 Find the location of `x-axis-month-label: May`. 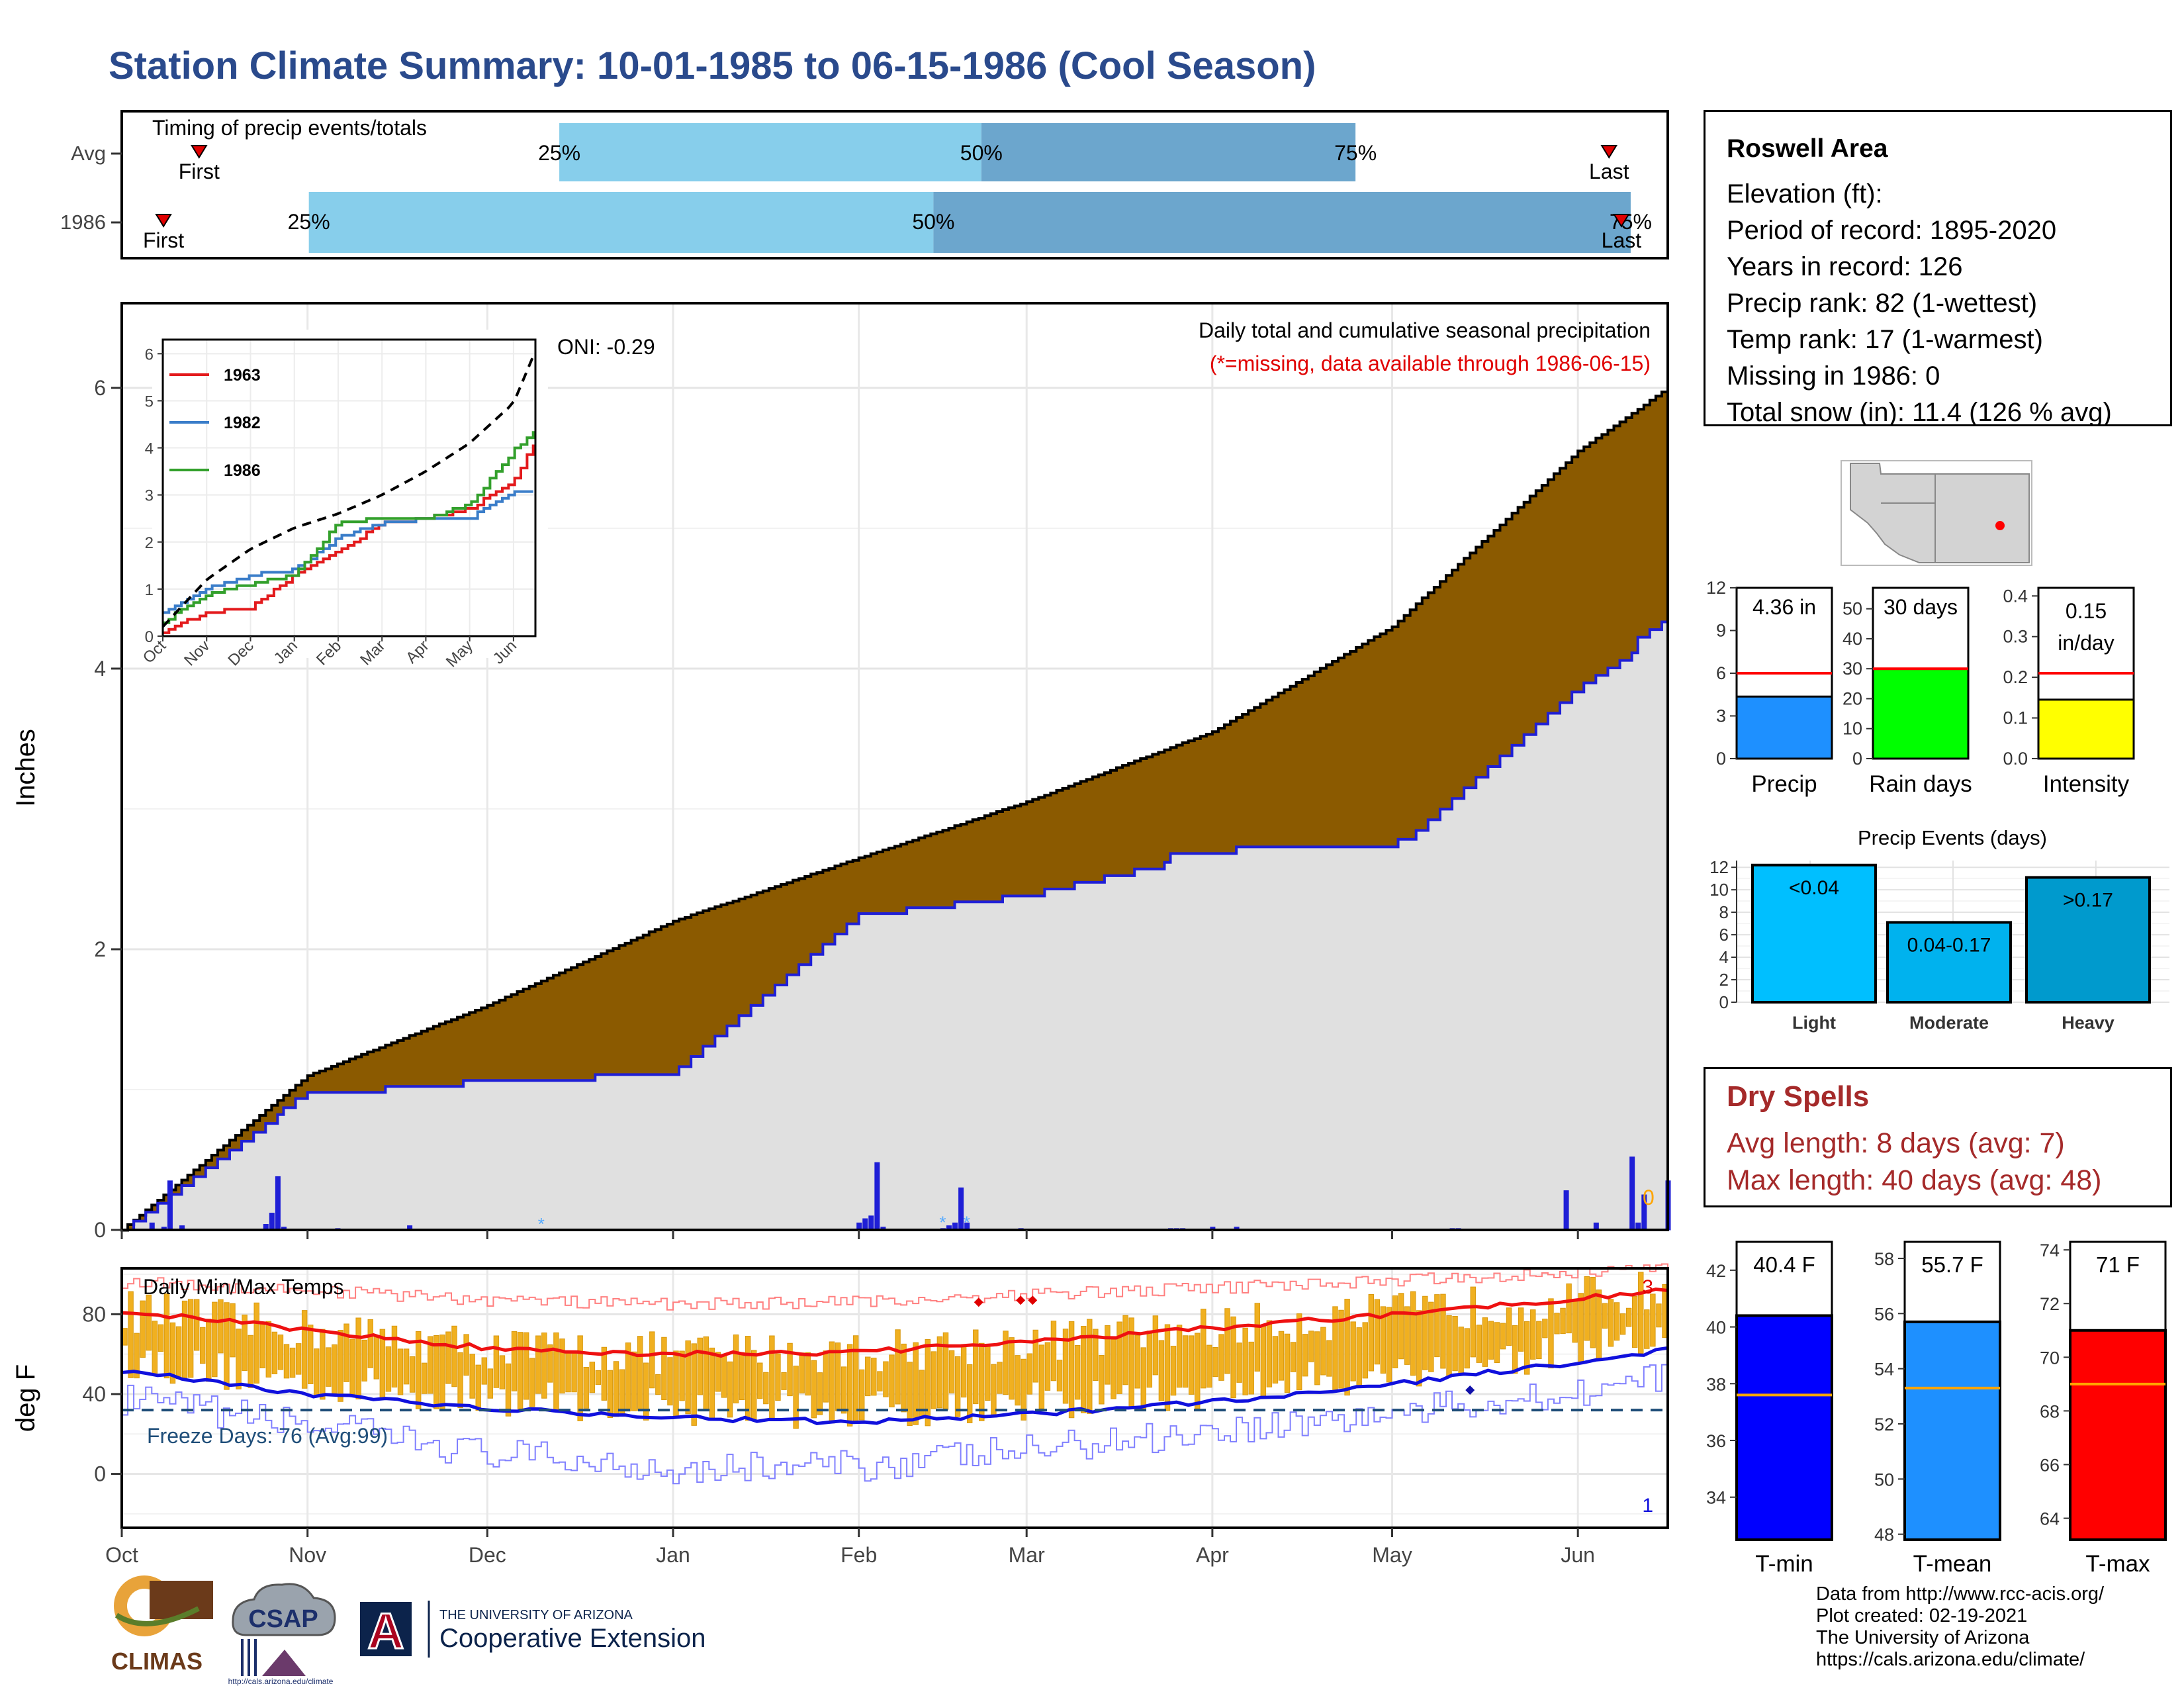

x-axis-month-label: May is located at coordinates (1392, 1555).